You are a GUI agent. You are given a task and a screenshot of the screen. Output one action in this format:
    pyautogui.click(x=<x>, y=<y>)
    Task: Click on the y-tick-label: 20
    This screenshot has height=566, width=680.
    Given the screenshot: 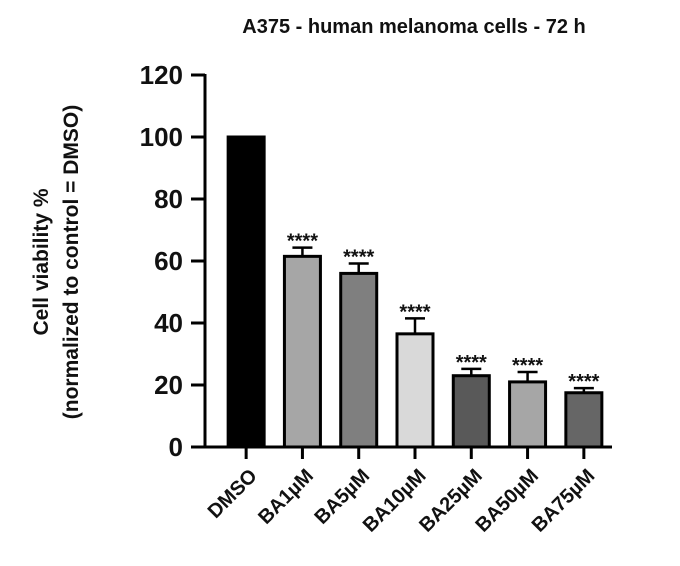 What is the action you would take?
    pyautogui.click(x=168, y=385)
    